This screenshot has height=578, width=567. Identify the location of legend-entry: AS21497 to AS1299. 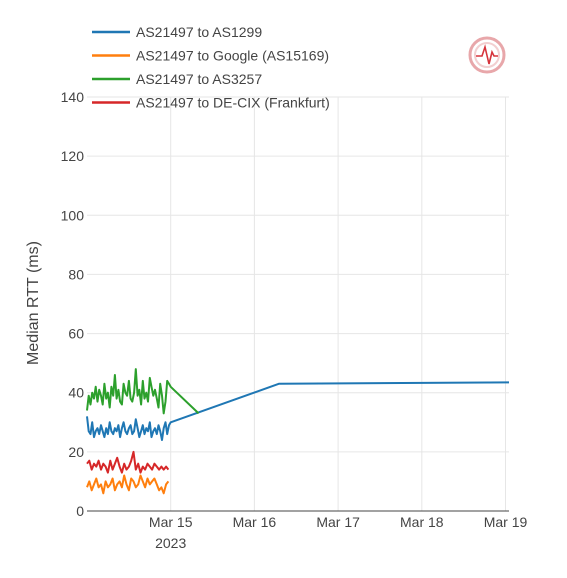
(199, 32).